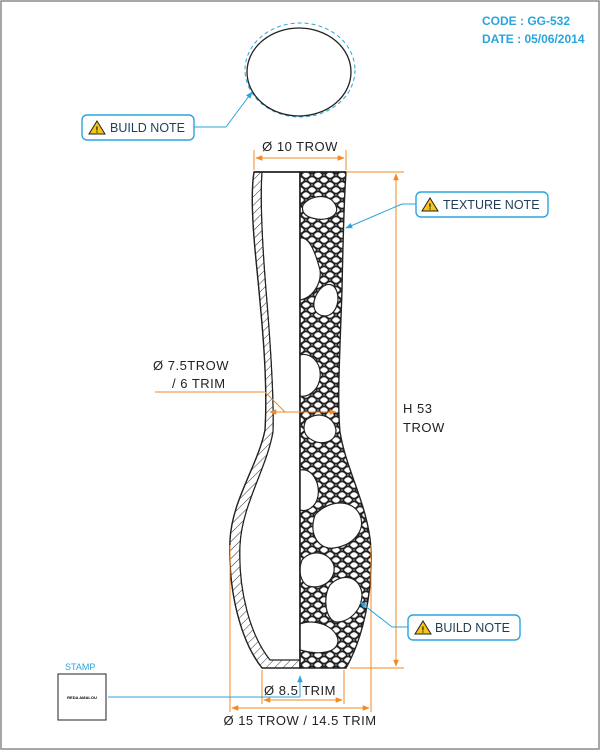  I want to click on dimension-top-diameter: Ø 10 TROW, so click(300, 146).